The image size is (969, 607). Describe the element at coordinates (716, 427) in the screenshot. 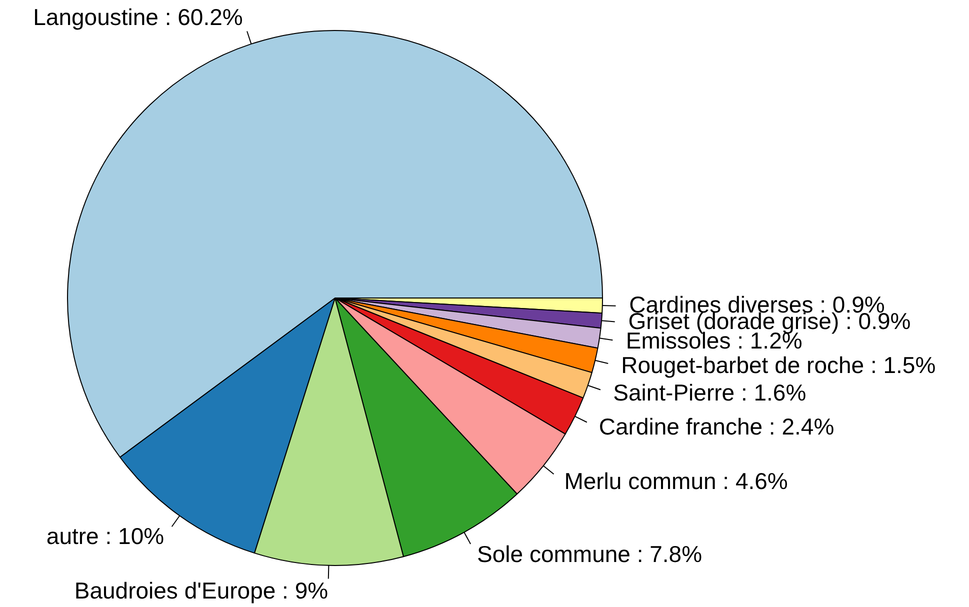

I see `slice-label: Cardine franche : 2.4%` at that location.